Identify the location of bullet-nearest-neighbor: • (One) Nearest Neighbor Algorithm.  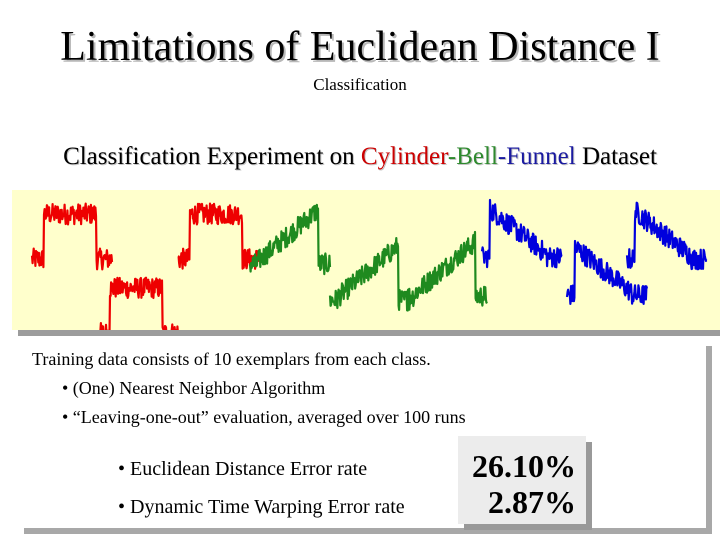
(194, 388).